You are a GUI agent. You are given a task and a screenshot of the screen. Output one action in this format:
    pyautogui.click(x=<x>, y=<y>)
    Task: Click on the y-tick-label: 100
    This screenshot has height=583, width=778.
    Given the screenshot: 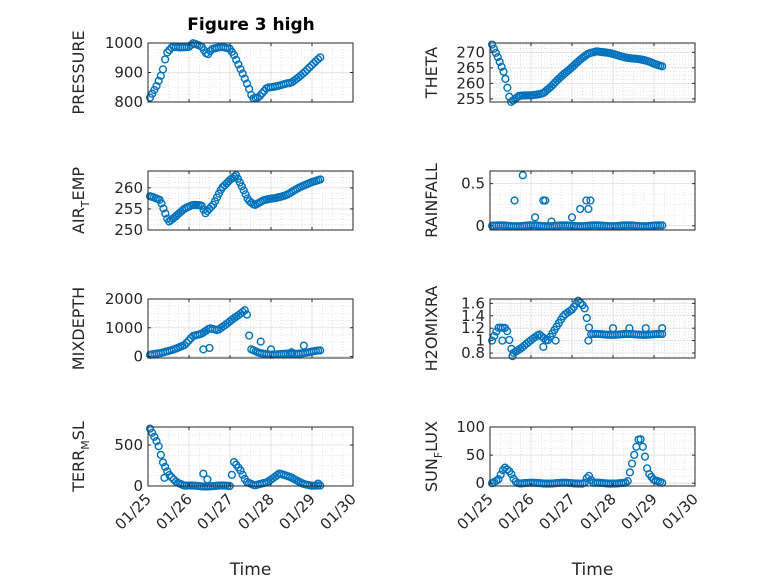 What is the action you would take?
    pyautogui.click(x=470, y=427)
    